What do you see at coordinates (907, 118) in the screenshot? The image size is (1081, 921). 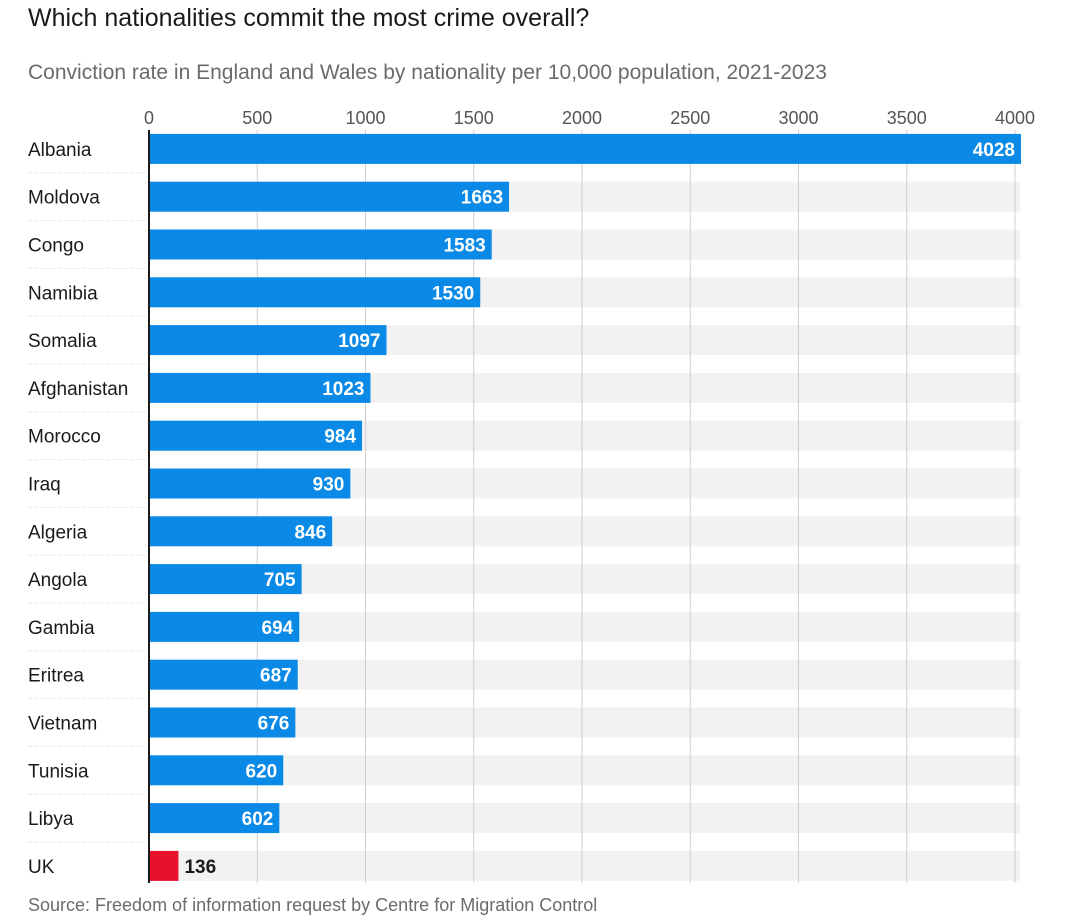 I see `x-tick-label: 3500` at bounding box center [907, 118].